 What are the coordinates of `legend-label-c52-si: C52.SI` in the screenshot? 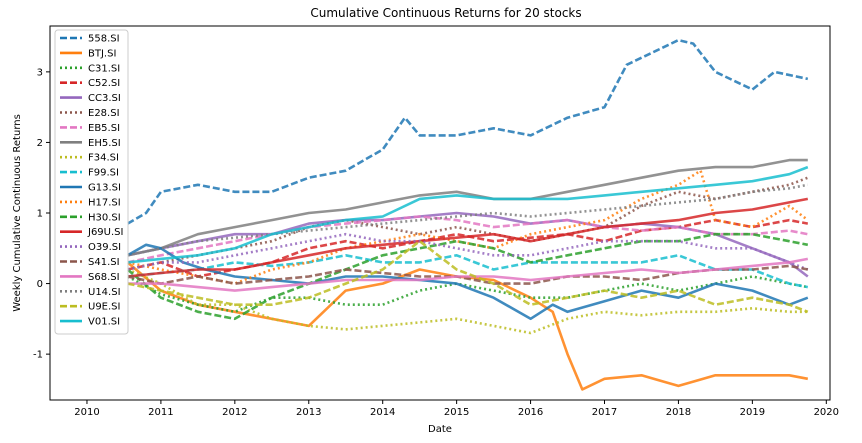 It's located at (104, 83).